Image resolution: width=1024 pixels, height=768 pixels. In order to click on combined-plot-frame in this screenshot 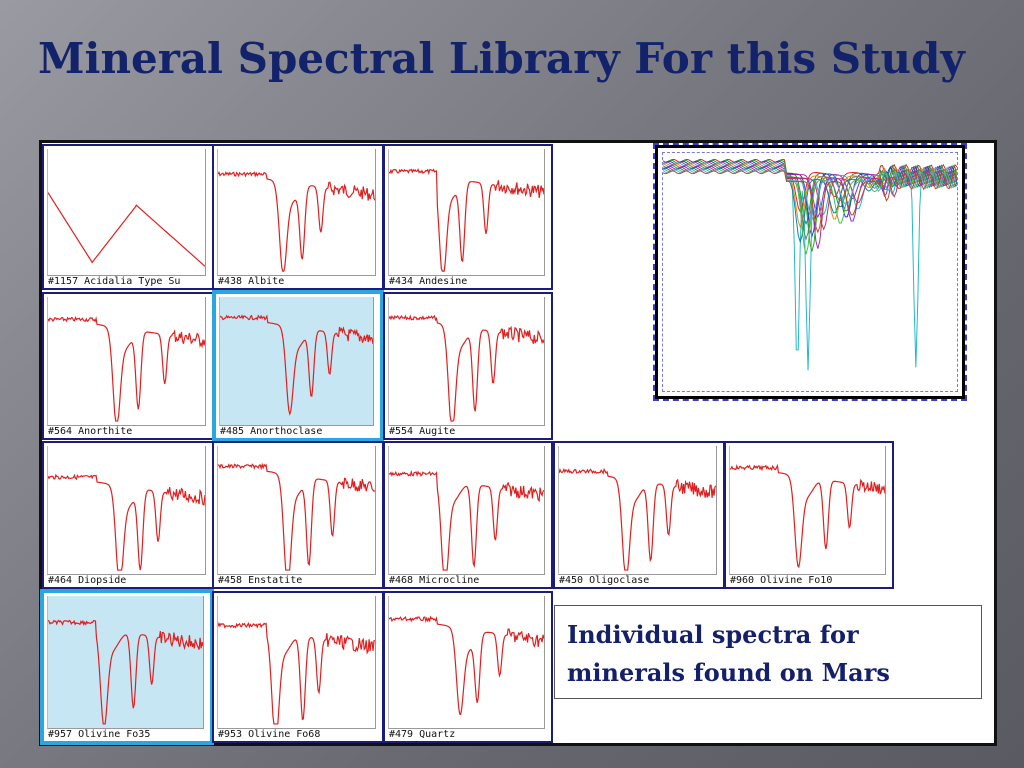, I will do `click(810, 272)`.